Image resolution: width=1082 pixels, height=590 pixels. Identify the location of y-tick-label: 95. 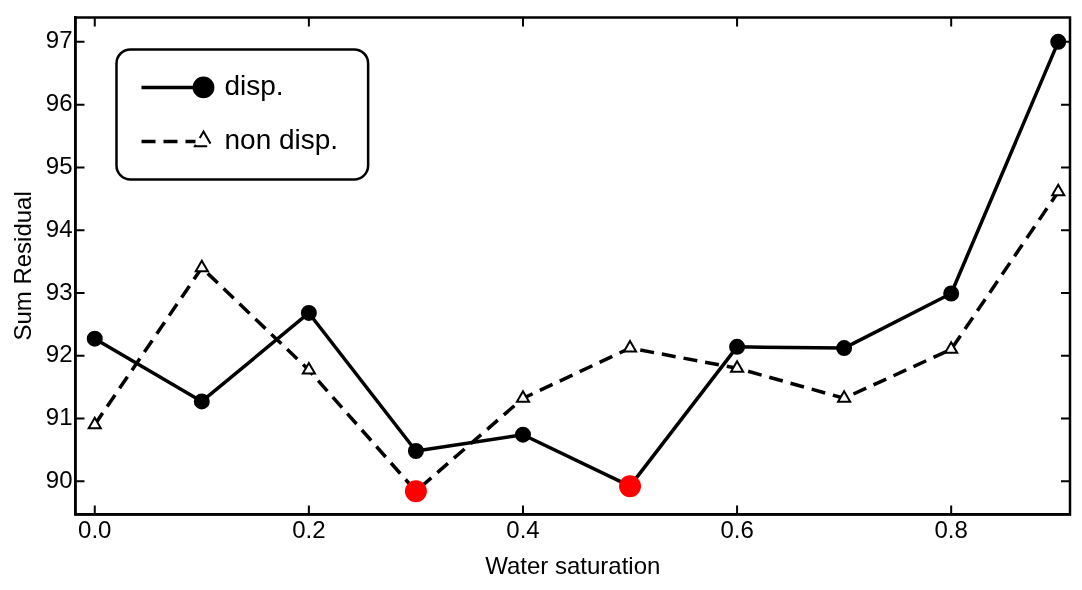
(59, 165).